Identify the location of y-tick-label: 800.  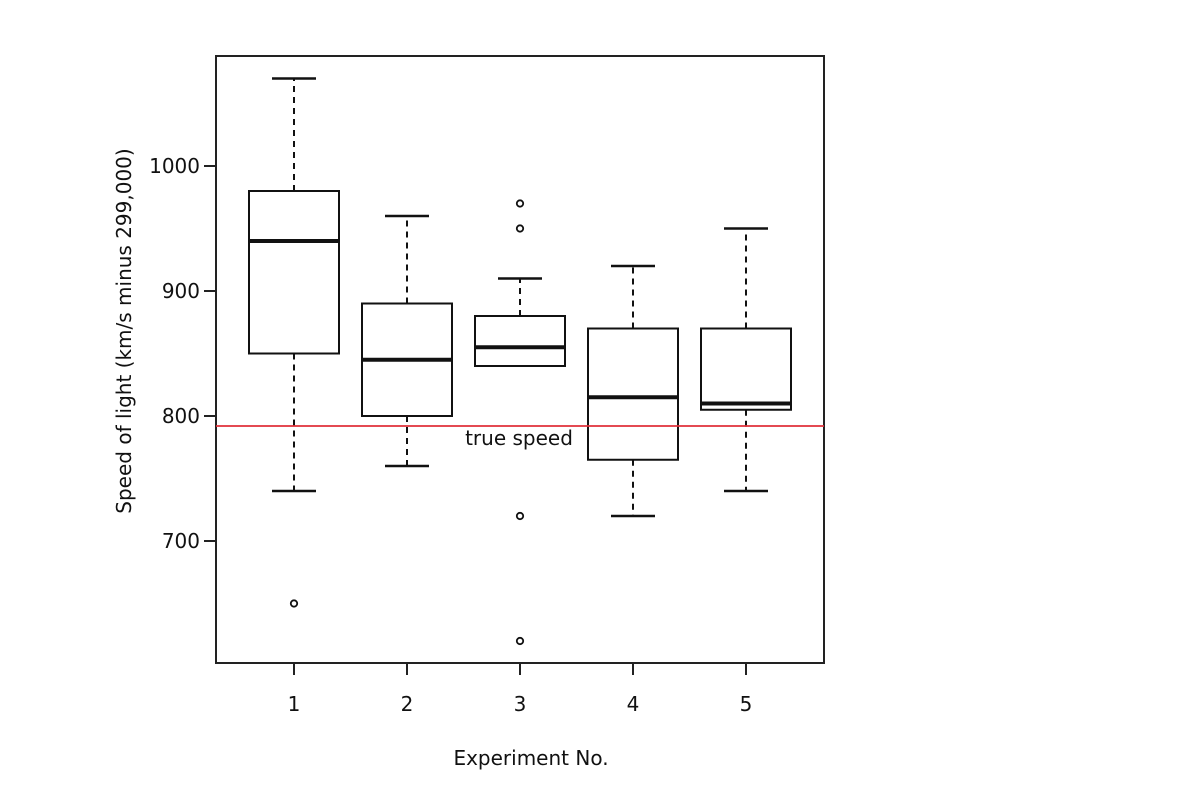
(181, 416).